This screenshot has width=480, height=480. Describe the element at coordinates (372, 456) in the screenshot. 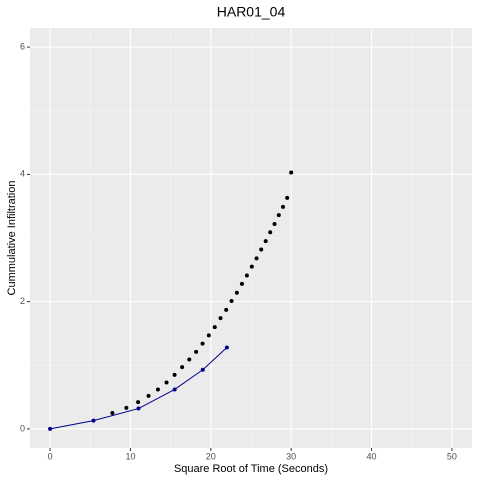

I see `x-tick-label: 40` at that location.